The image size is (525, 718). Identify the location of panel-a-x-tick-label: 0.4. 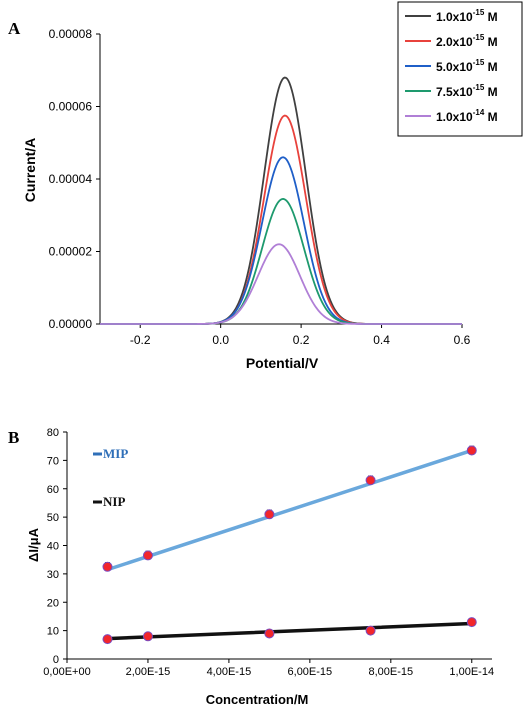
(381, 340).